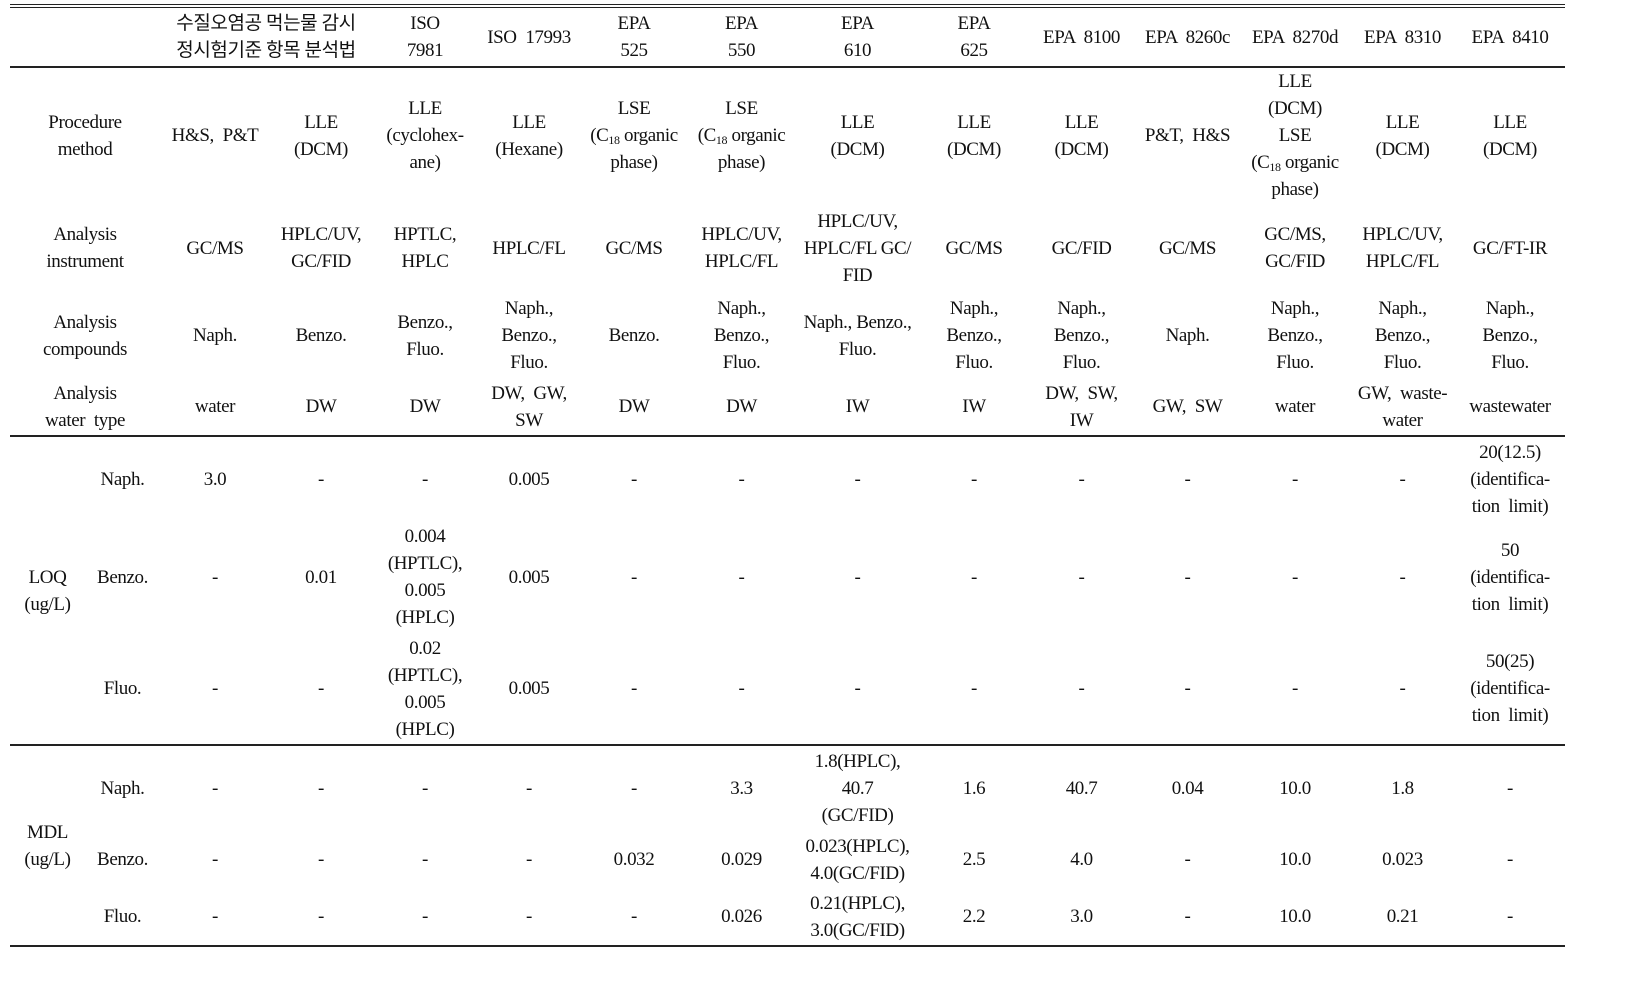  What do you see at coordinates (1286, 122) in the screenshot?
I see `cell-text: LLE (DCM) LSE (C` at bounding box center [1286, 122].